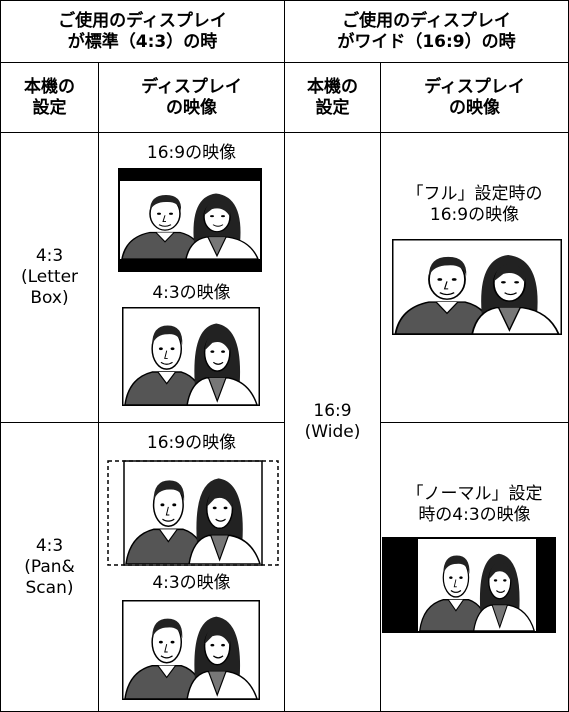 The image size is (569, 712). I want to click on header-cell: ご使用のディスプレイ が標準（4:3）の時, so click(142, 31).